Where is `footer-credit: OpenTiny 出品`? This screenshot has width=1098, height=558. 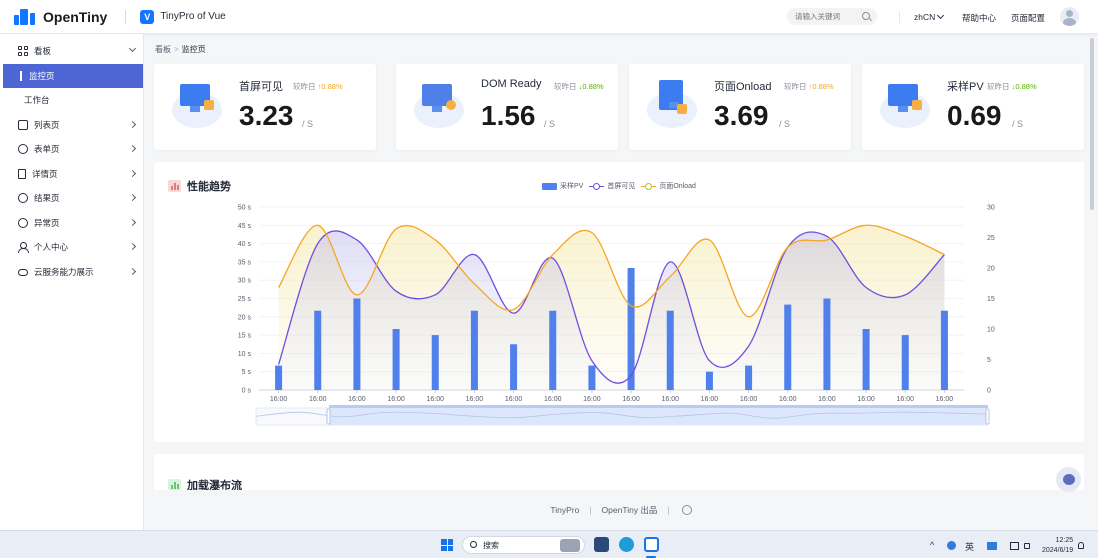 footer-credit: OpenTiny 出品 is located at coordinates (629, 510).